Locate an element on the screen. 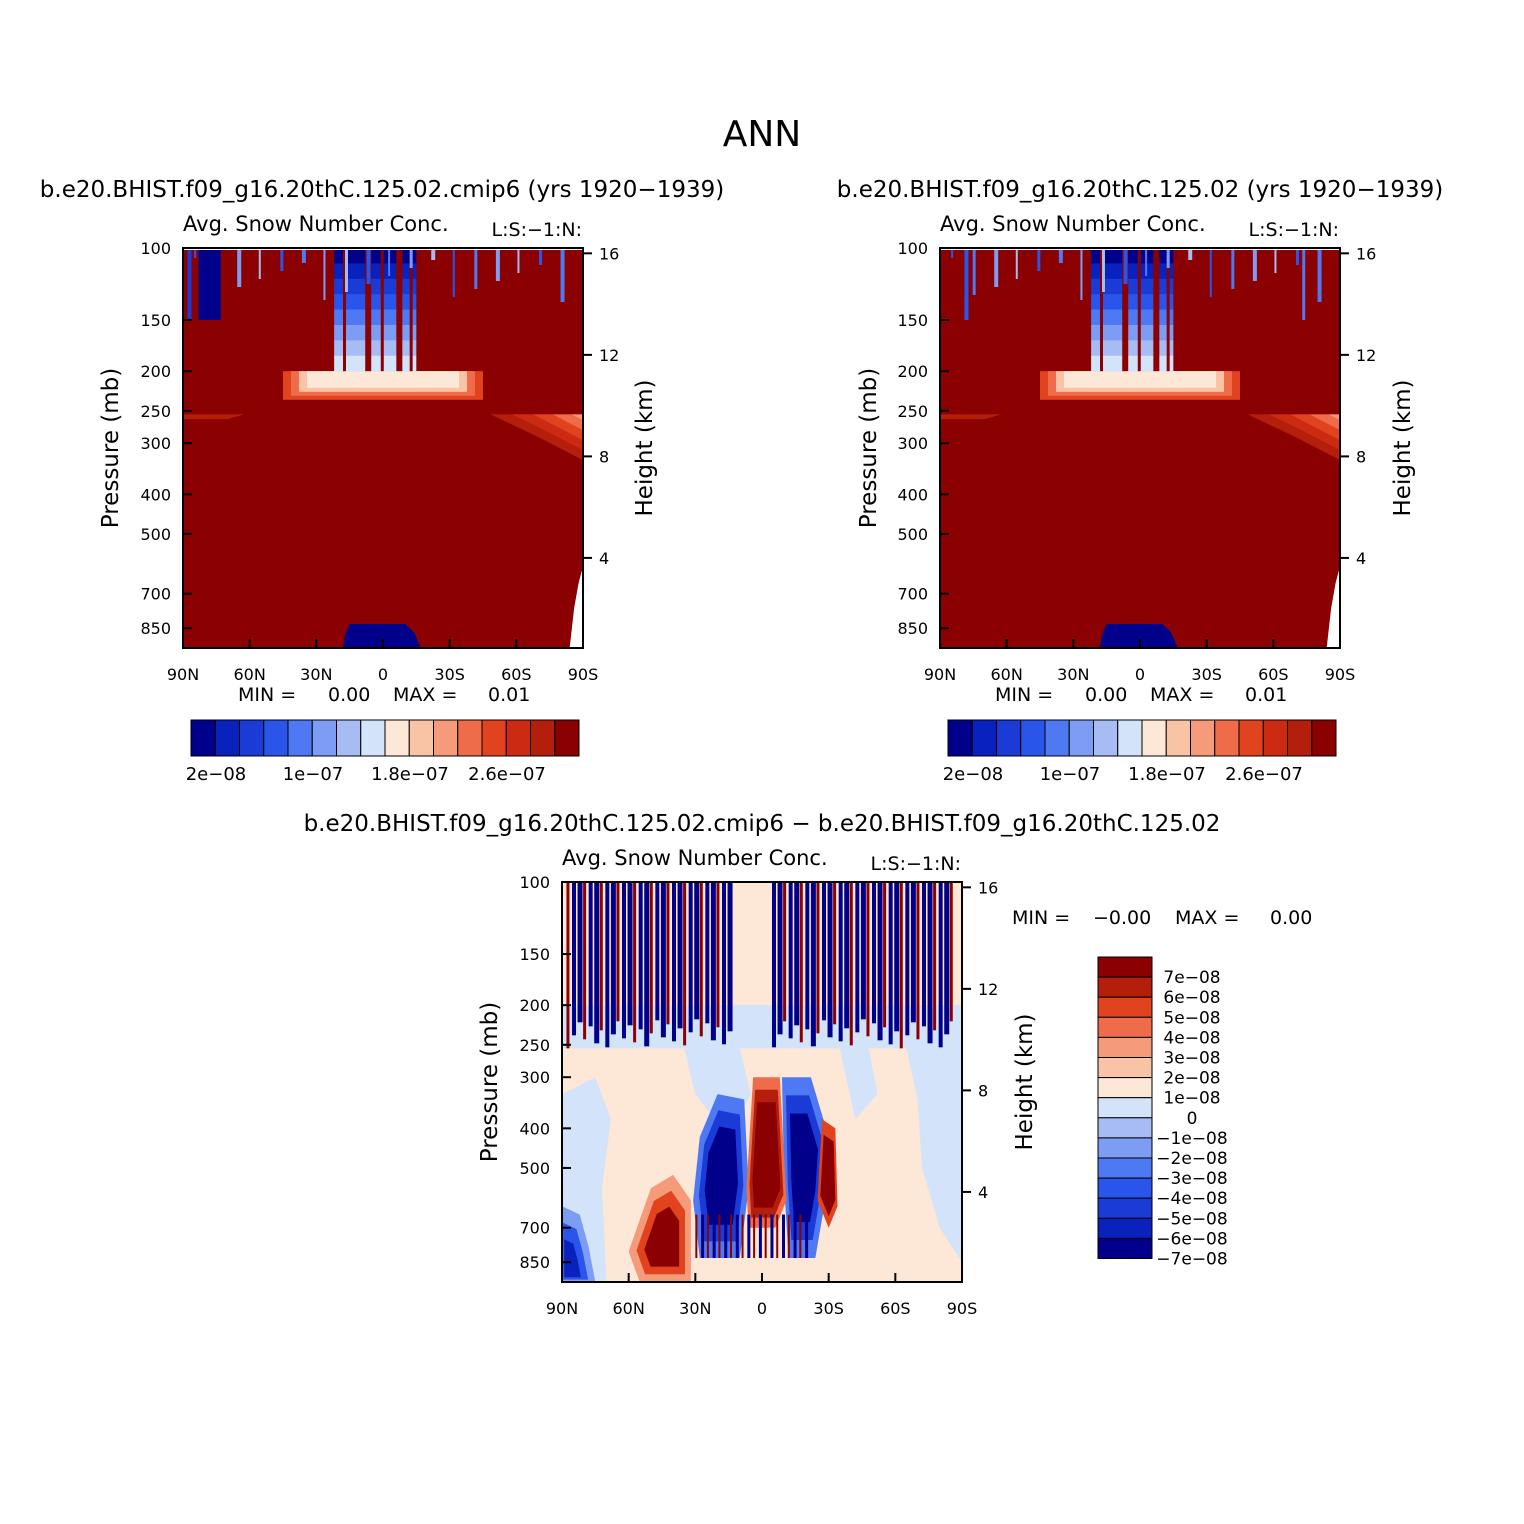 This screenshot has height=1524, width=1524. panel-3-max-label: MAX = is located at coordinates (1207, 918).